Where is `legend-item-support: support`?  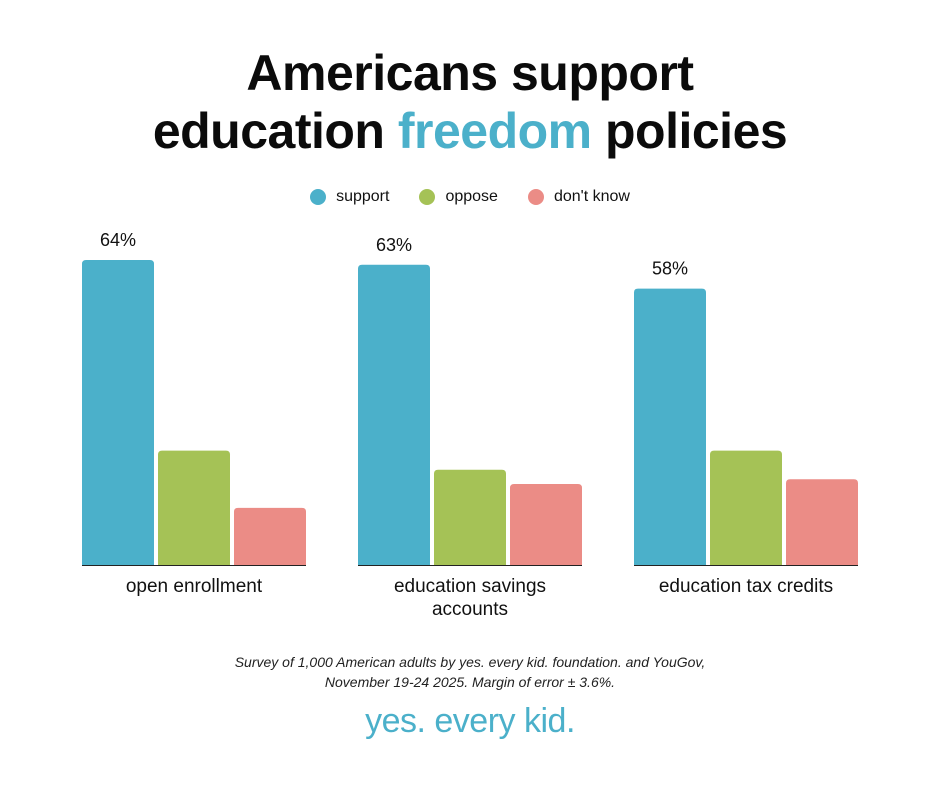
legend-item-support: support is located at coordinates (349, 197).